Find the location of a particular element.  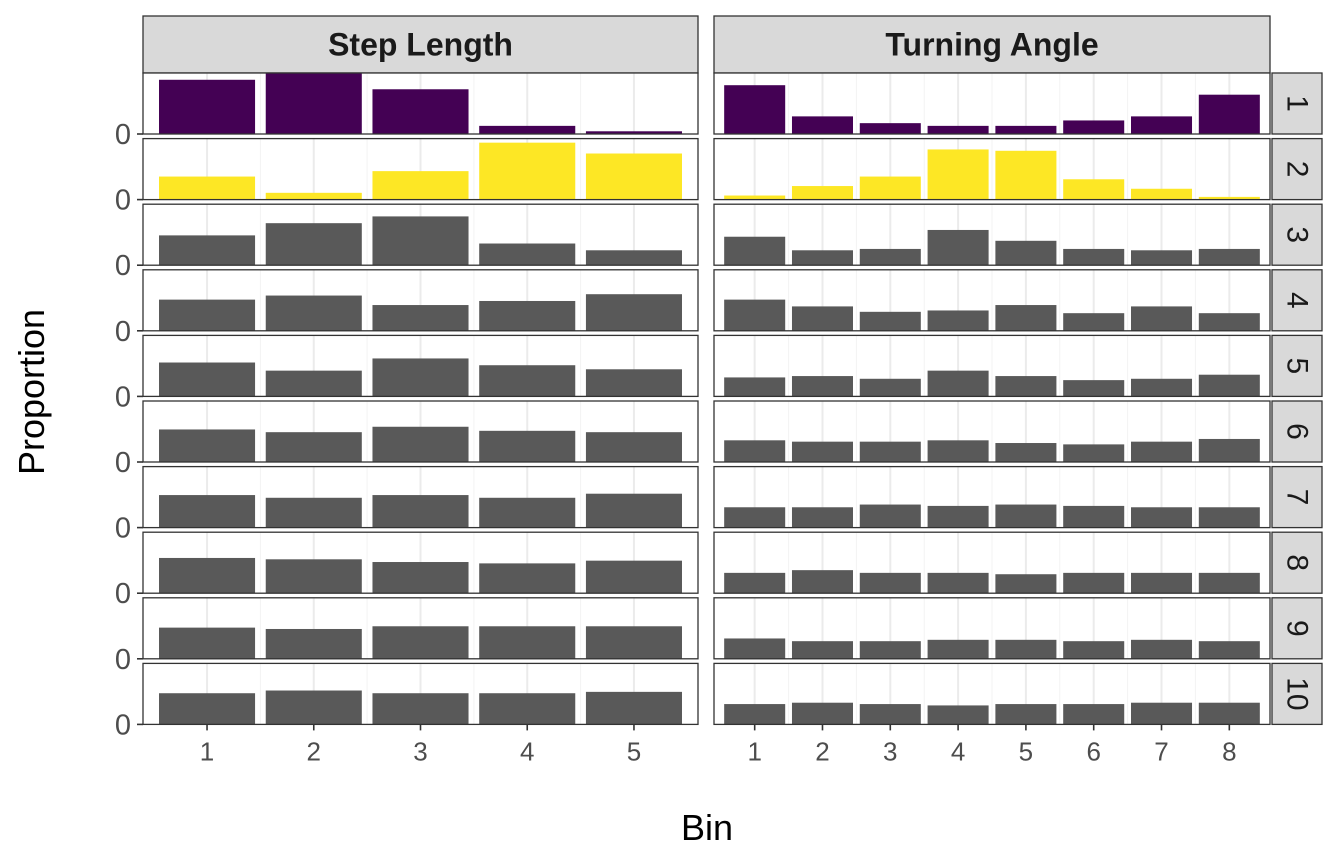

row-strip-label-7: 7 is located at coordinates (1297, 497).